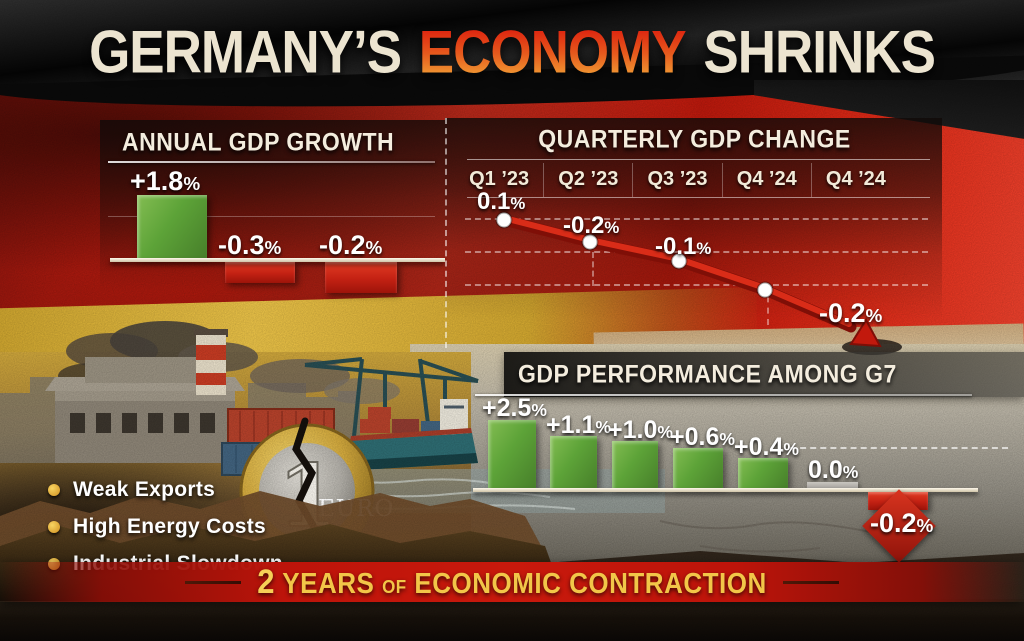  What do you see at coordinates (250, 245) in the screenshot?
I see `annual-bar-label-2: -0.3%` at bounding box center [250, 245].